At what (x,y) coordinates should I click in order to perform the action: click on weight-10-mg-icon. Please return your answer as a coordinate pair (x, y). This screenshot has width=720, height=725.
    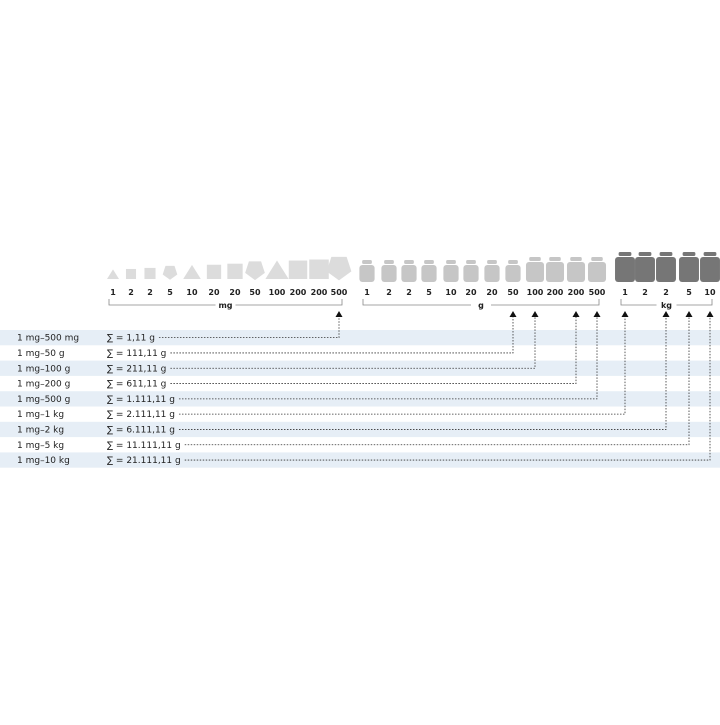
    Looking at the image, I should click on (192, 271).